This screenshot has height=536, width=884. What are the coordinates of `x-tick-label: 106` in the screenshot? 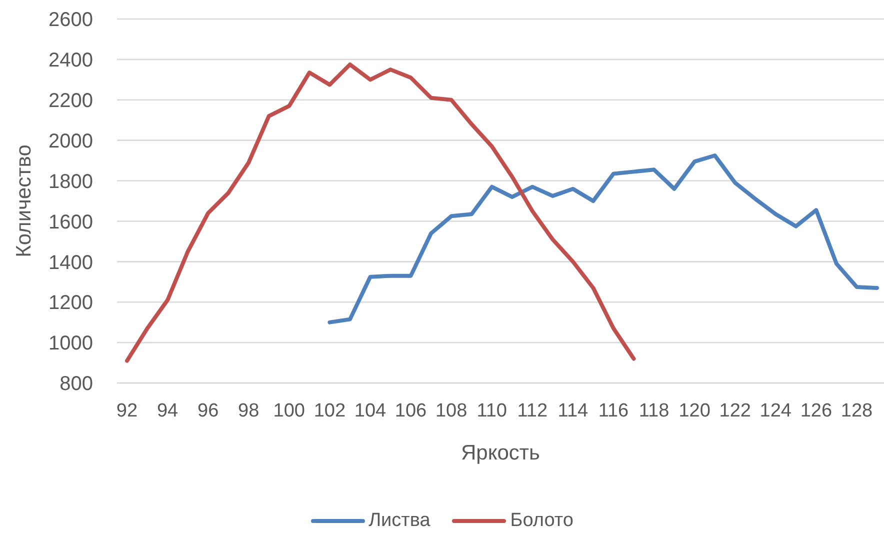 It's located at (410, 411).